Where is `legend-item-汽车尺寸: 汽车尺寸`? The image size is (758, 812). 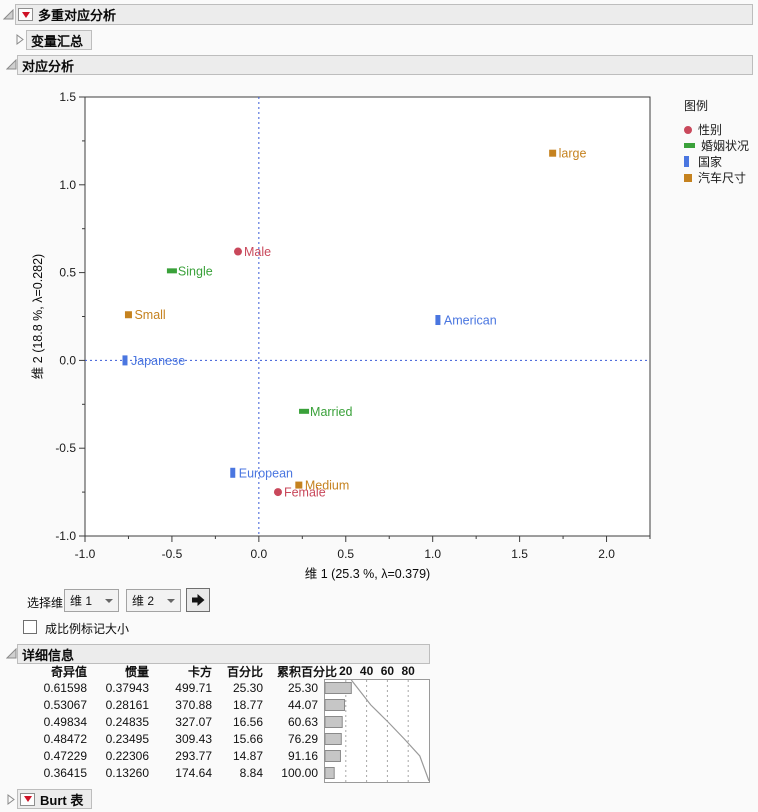 legend-item-汽车尺寸: 汽车尺寸 is located at coordinates (720, 177).